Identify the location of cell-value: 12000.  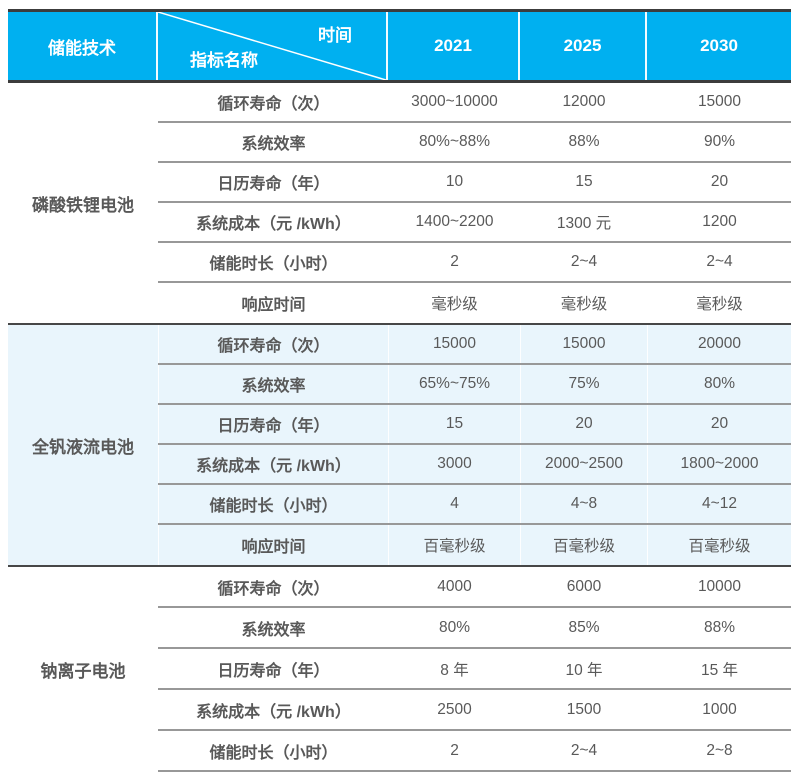
(583, 102).